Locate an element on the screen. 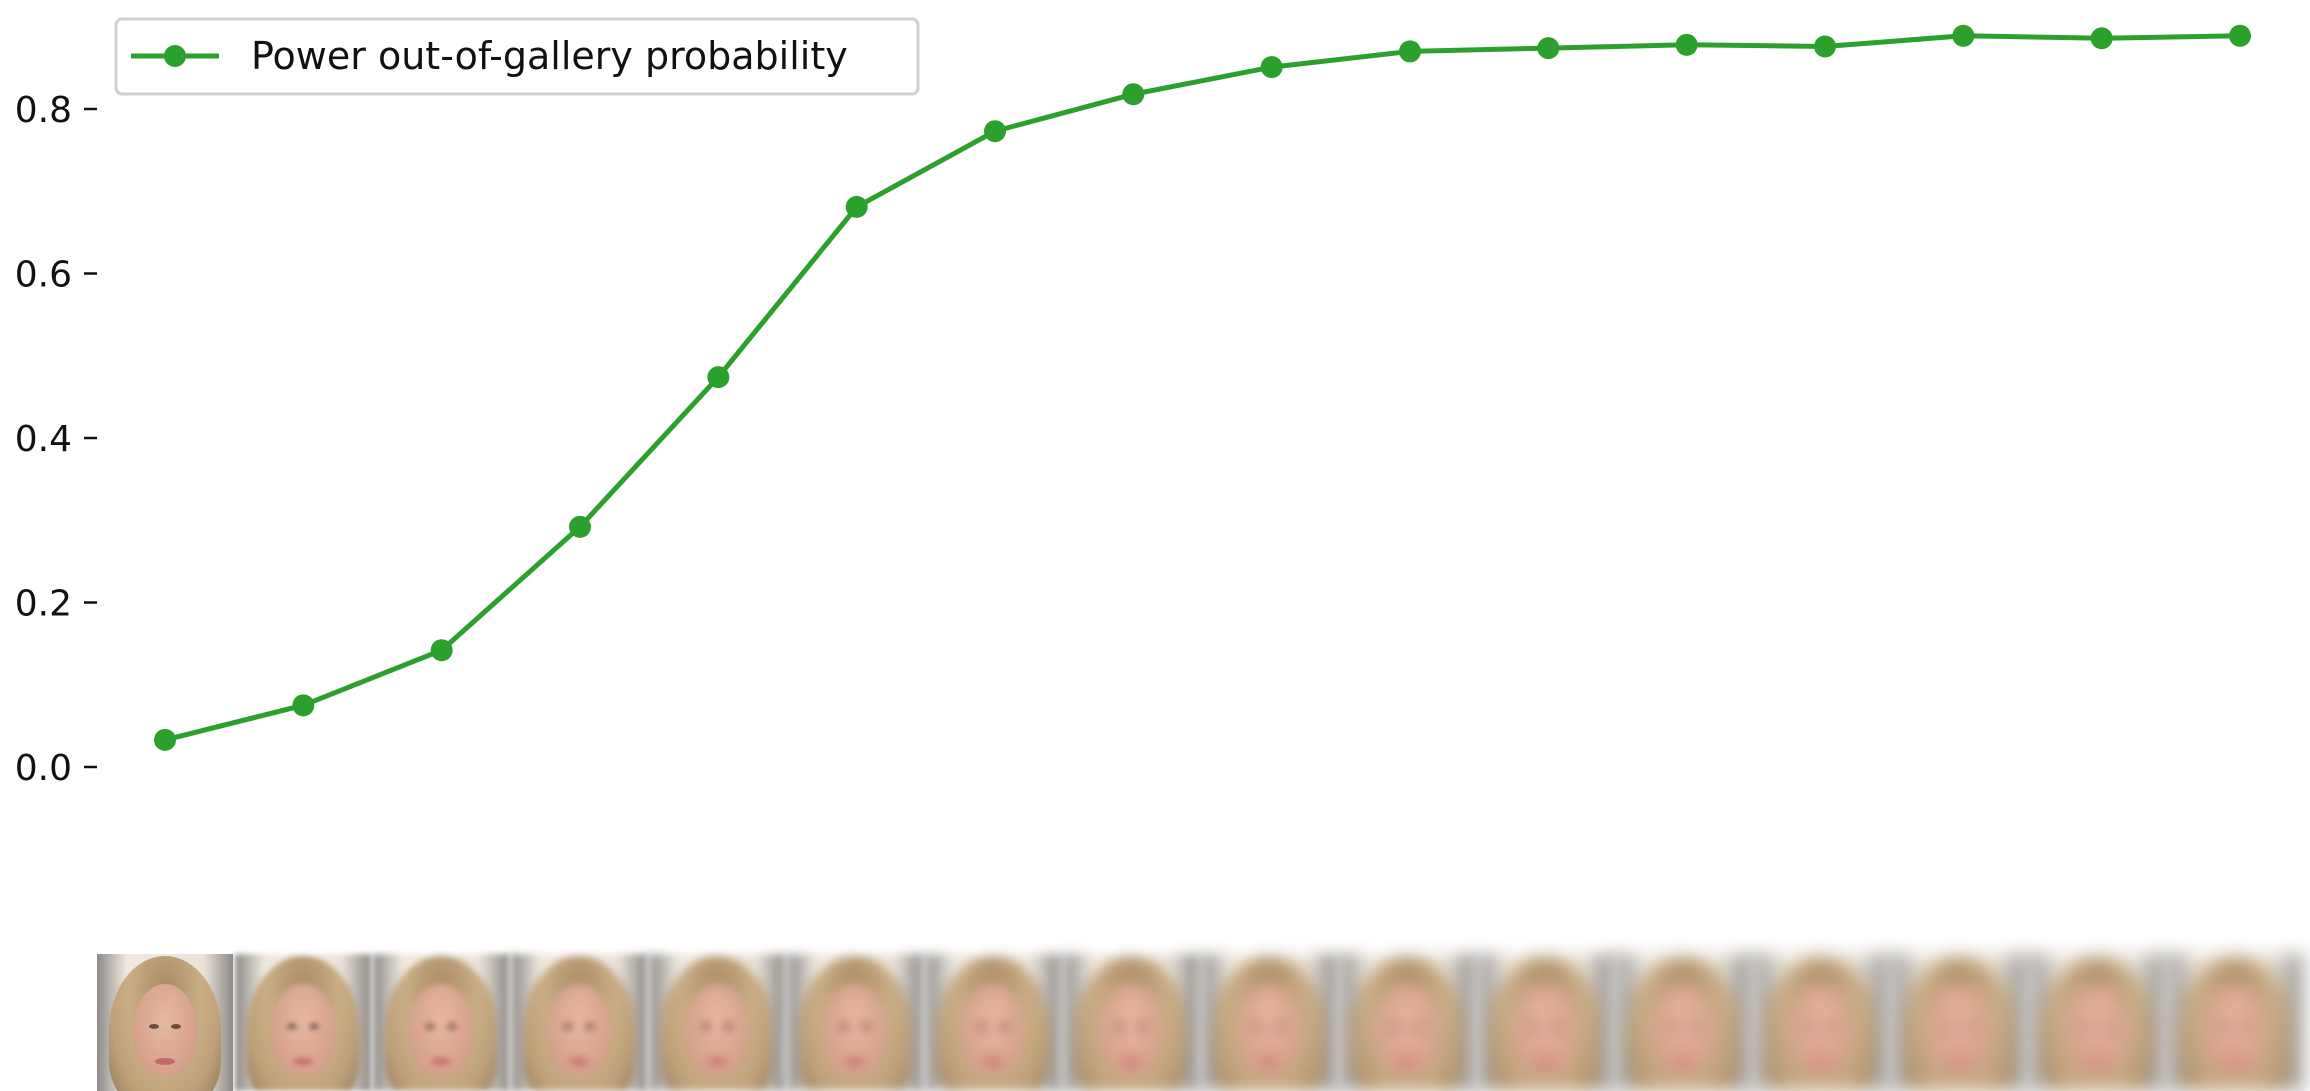 The height and width of the screenshot is (1091, 2310). y-tick-label: 0.0 is located at coordinates (43, 768).